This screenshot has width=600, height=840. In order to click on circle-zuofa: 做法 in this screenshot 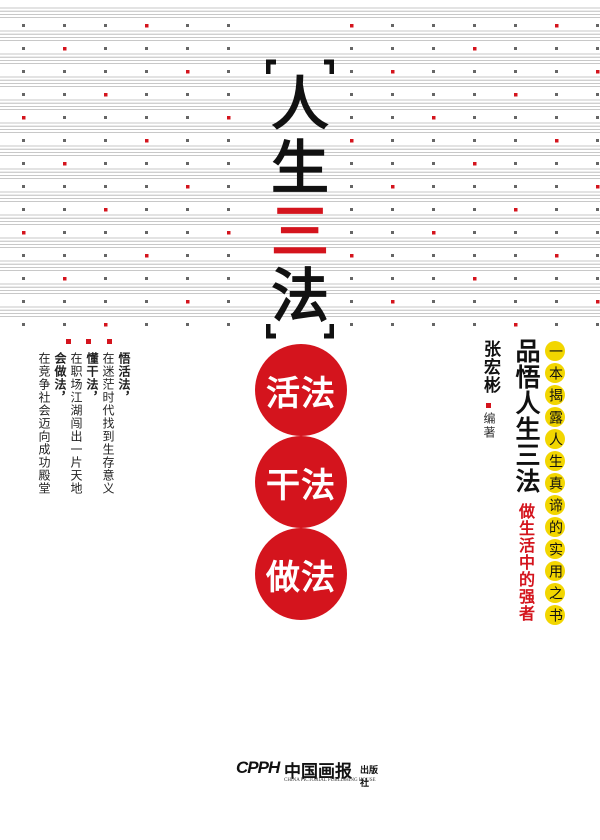, I will do `click(301, 574)`.